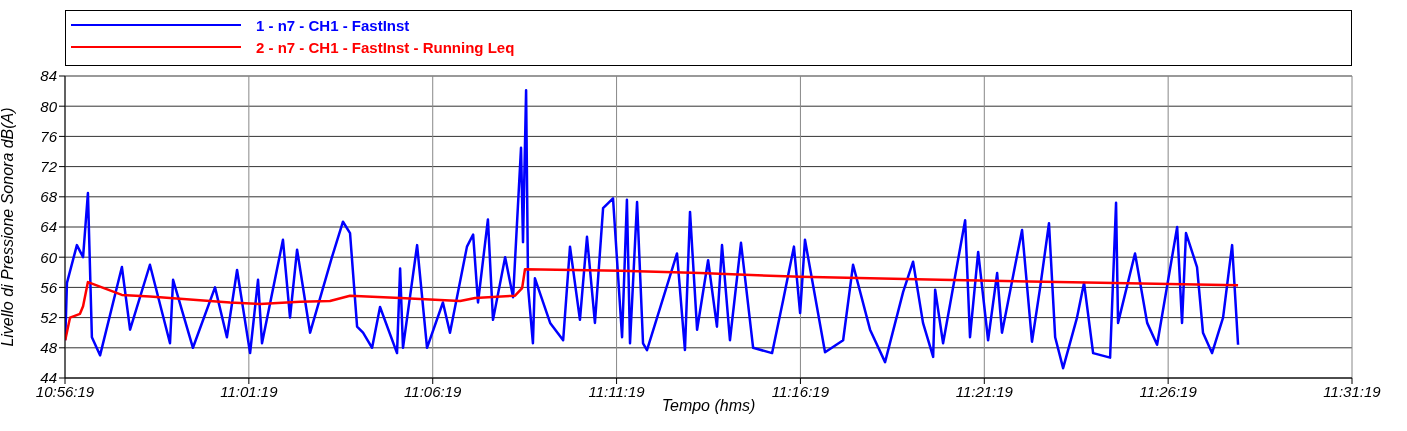 The width and height of the screenshot is (1407, 431). I want to click on x-tick-label: 11:31:19, so click(1352, 391).